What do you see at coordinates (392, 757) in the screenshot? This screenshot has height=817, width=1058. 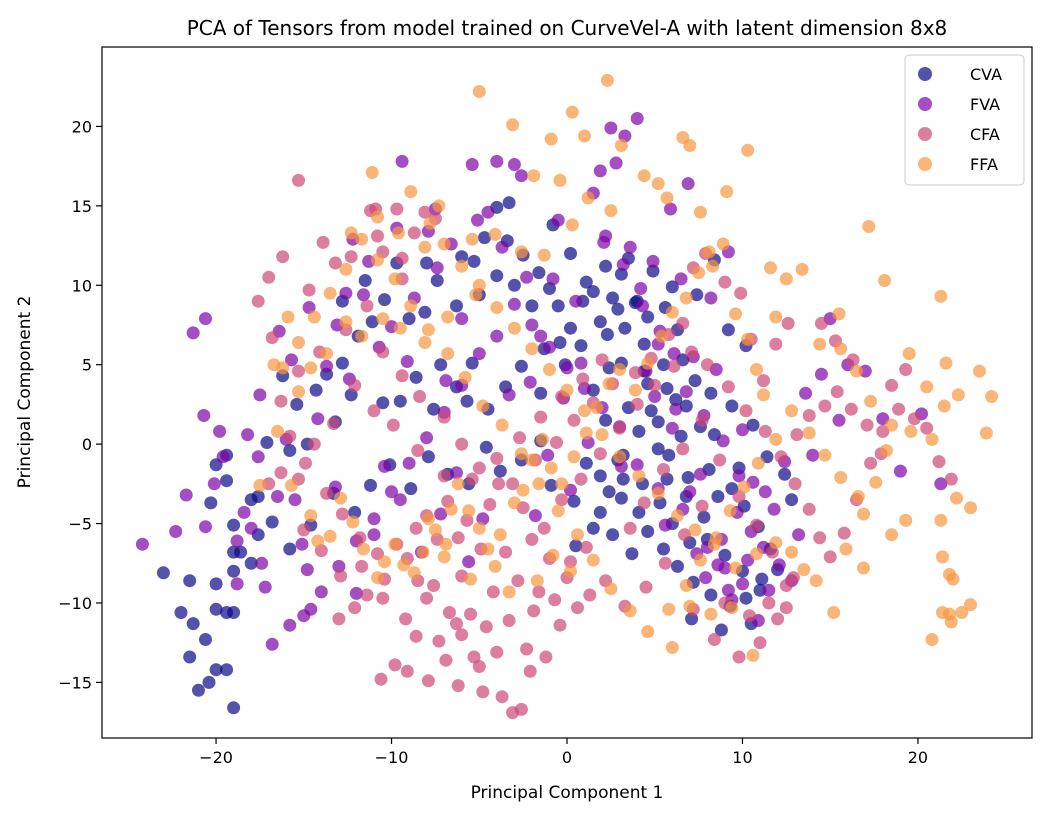 I see `x-tick-label: −10` at bounding box center [392, 757].